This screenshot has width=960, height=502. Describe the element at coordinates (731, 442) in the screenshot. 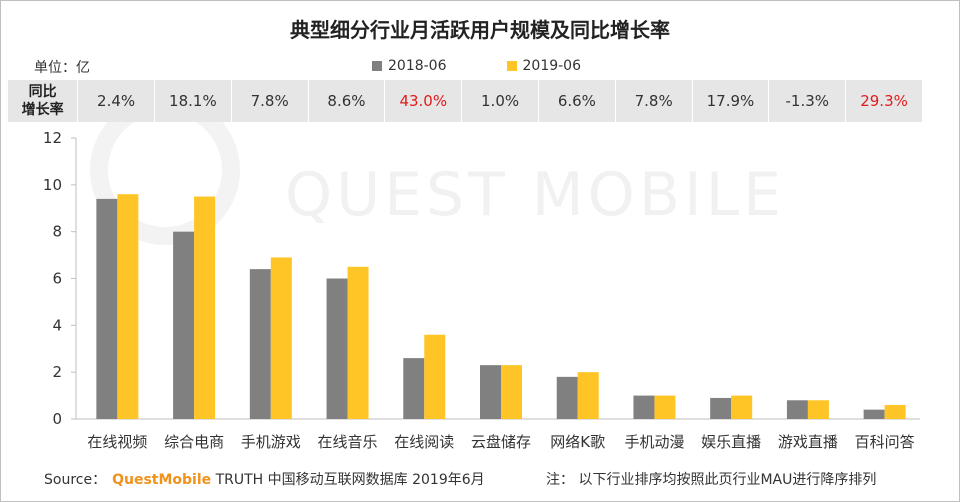

I see `x-tick-label: 娱乐直播` at that location.